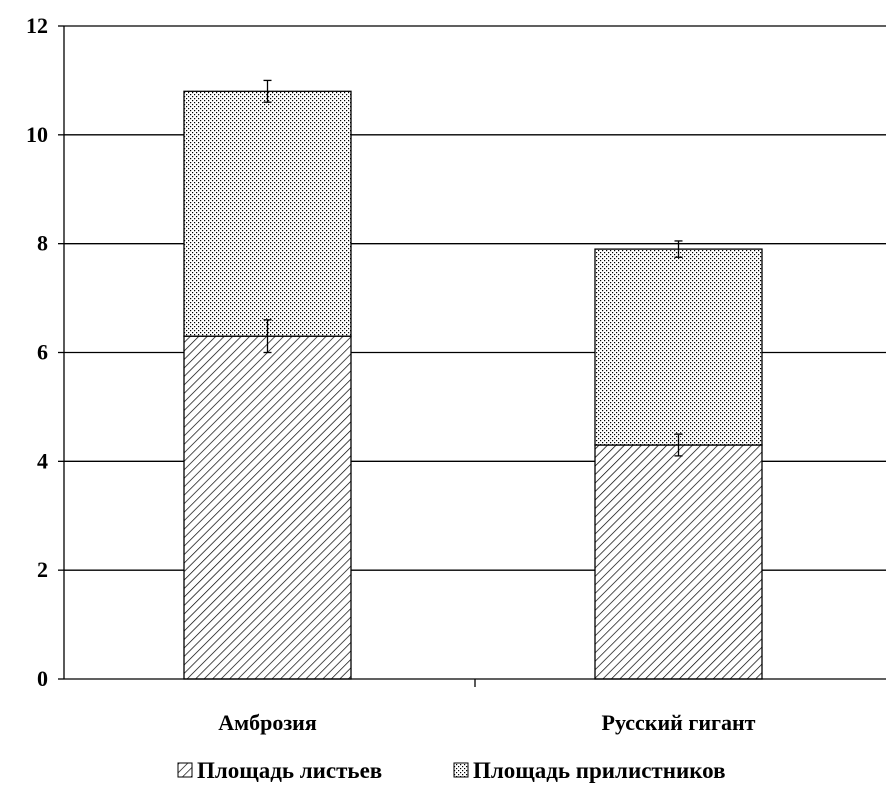 The height and width of the screenshot is (798, 887). What do you see at coordinates (451, 770) in the screenshot?
I see `legend: Площадь листьев Площадь прилистников` at bounding box center [451, 770].